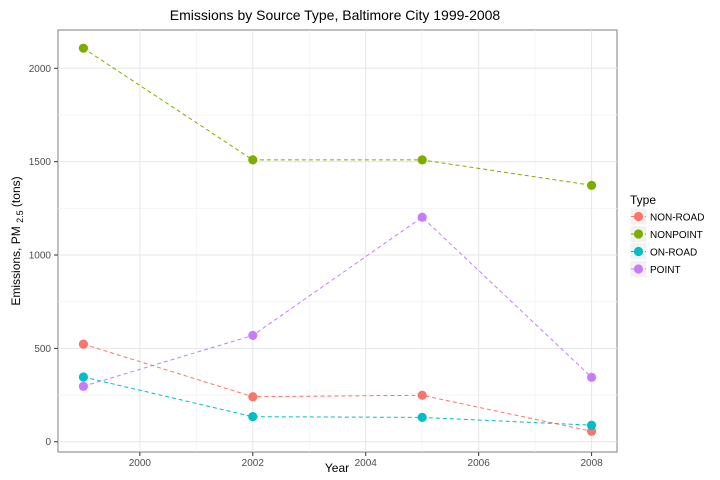  I want to click on y-axis-title-suffix: (tons), so click(16, 191).